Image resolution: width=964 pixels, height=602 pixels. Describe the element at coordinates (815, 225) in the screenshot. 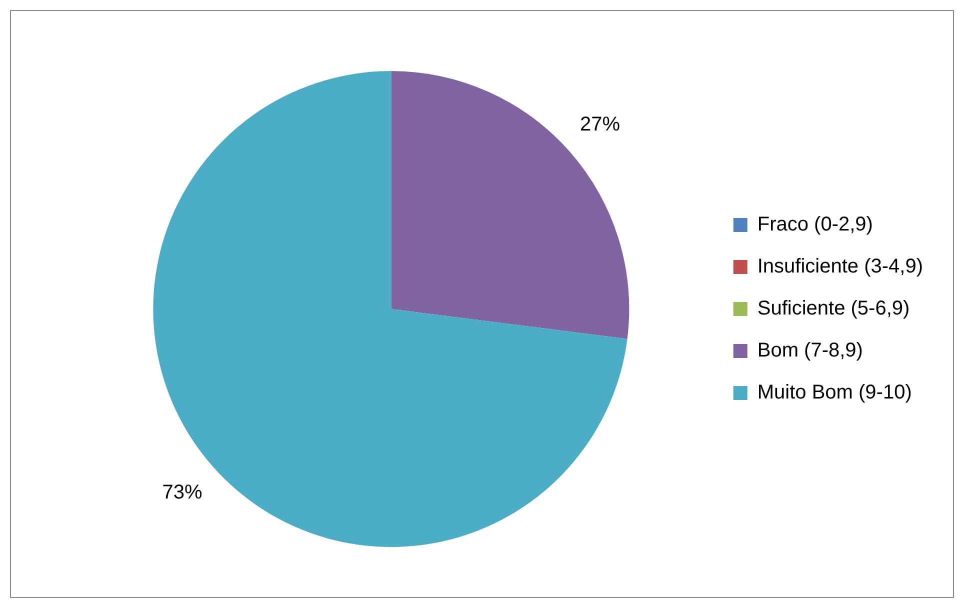

I see `legend-label: Fraco (0-2,9)` at that location.